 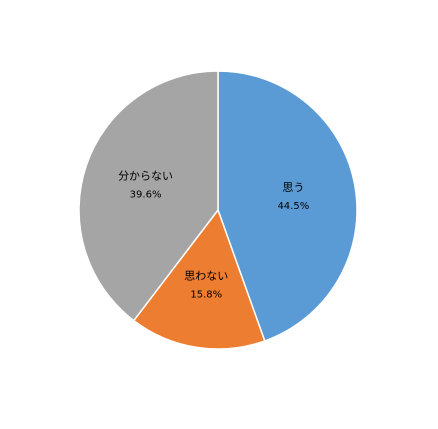 I want to click on value-label: 39.6%, so click(x=146, y=195).